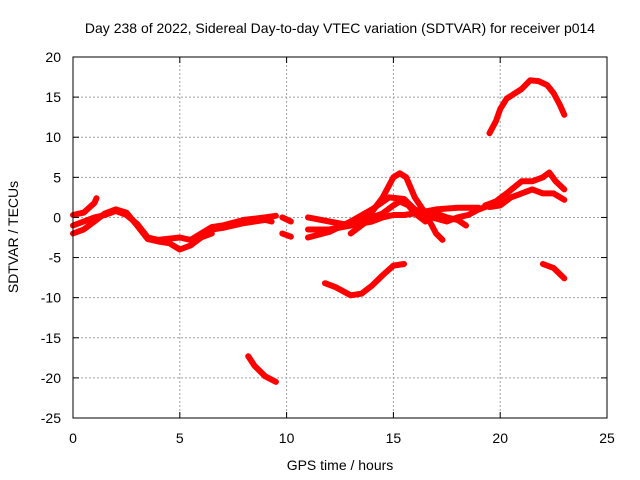 This screenshot has height=480, width=640. I want to click on series-trace-d, so click(241, 224).